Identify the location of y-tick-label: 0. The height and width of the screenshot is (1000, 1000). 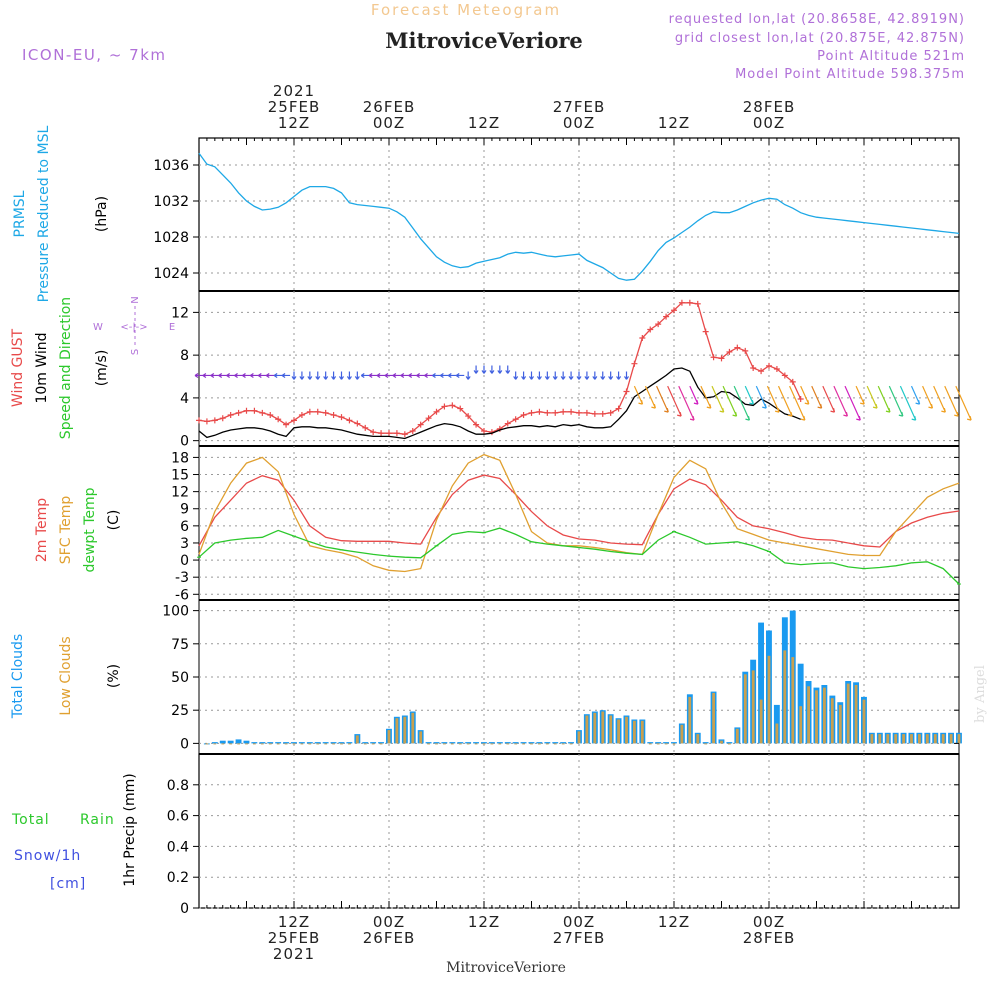
(184, 744).